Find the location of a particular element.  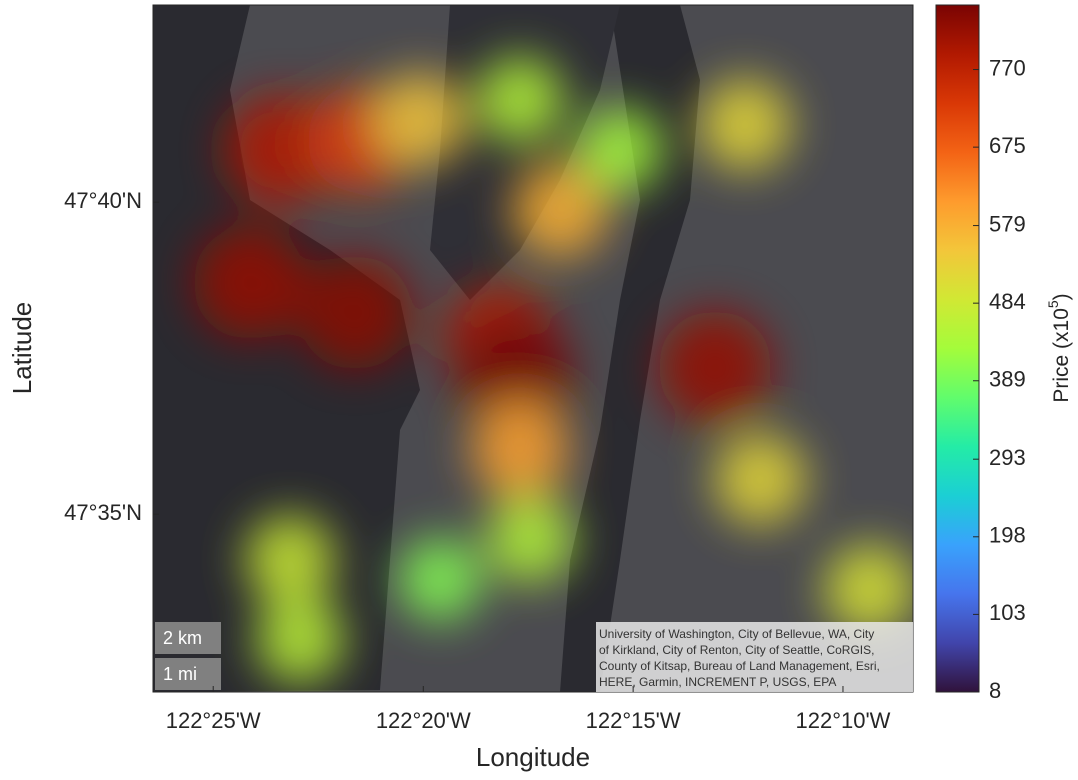

colorbar-tick-label: 103 is located at coordinates (1007, 612).